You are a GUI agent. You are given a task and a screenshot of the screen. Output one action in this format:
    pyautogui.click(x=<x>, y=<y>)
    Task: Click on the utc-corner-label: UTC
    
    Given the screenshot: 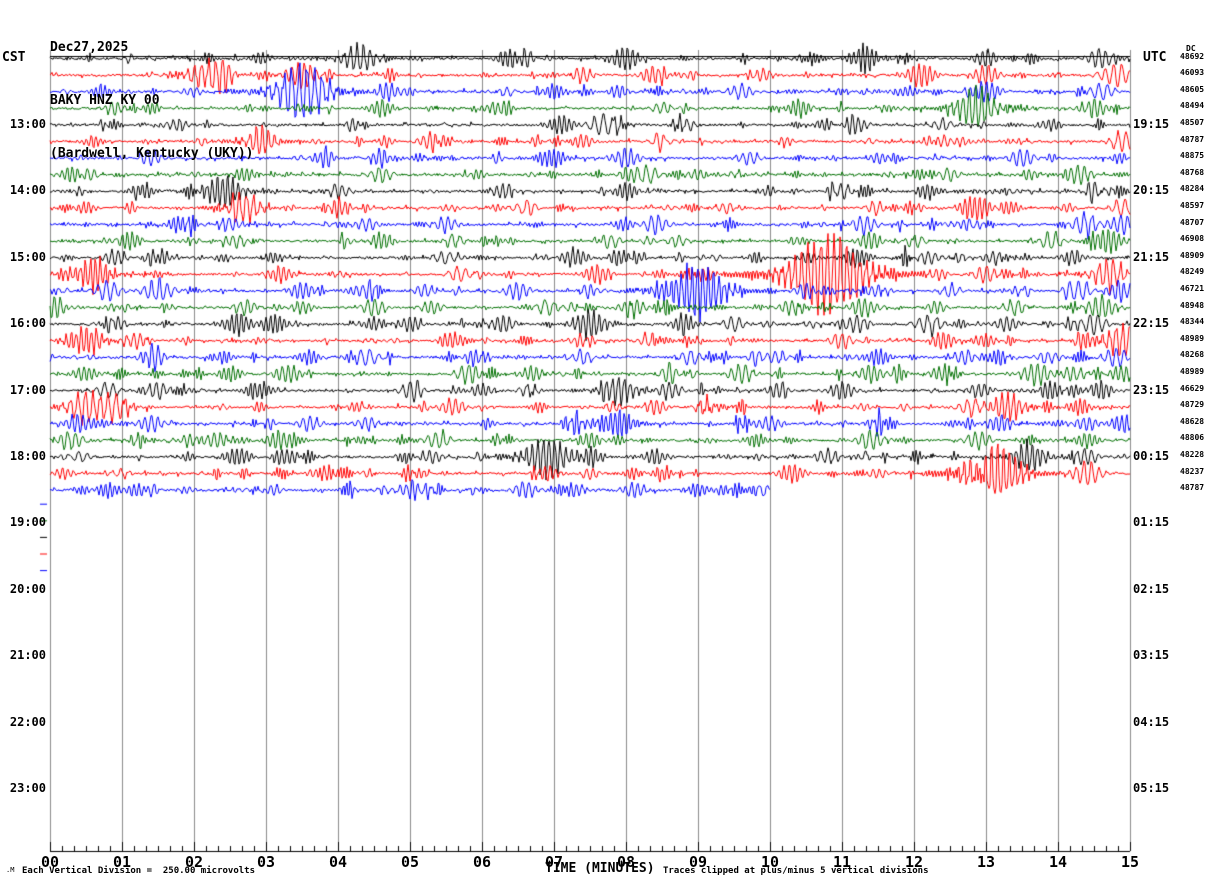 What is the action you would take?
    pyautogui.click(x=1155, y=57)
    